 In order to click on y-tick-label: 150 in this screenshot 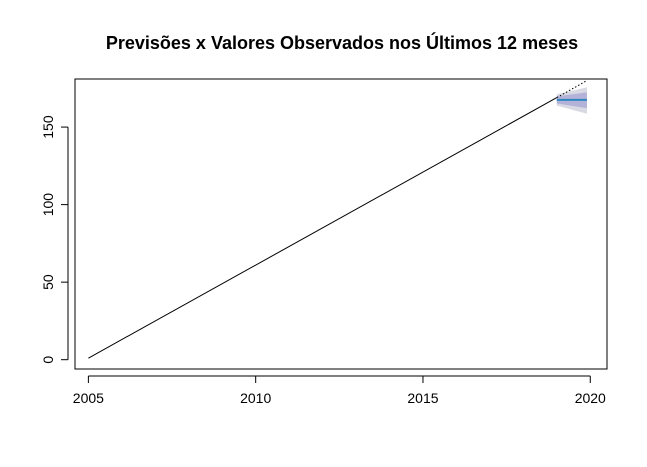, I will do `click(48, 127)`.